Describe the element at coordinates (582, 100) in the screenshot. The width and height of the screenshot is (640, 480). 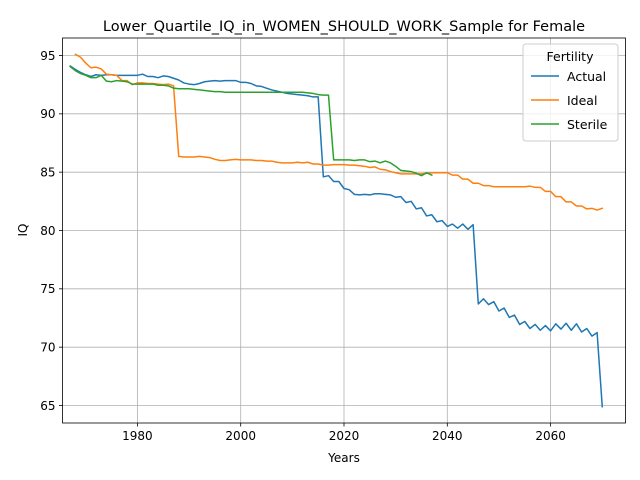
I see `legend-label-ideal: Ideal` at that location.